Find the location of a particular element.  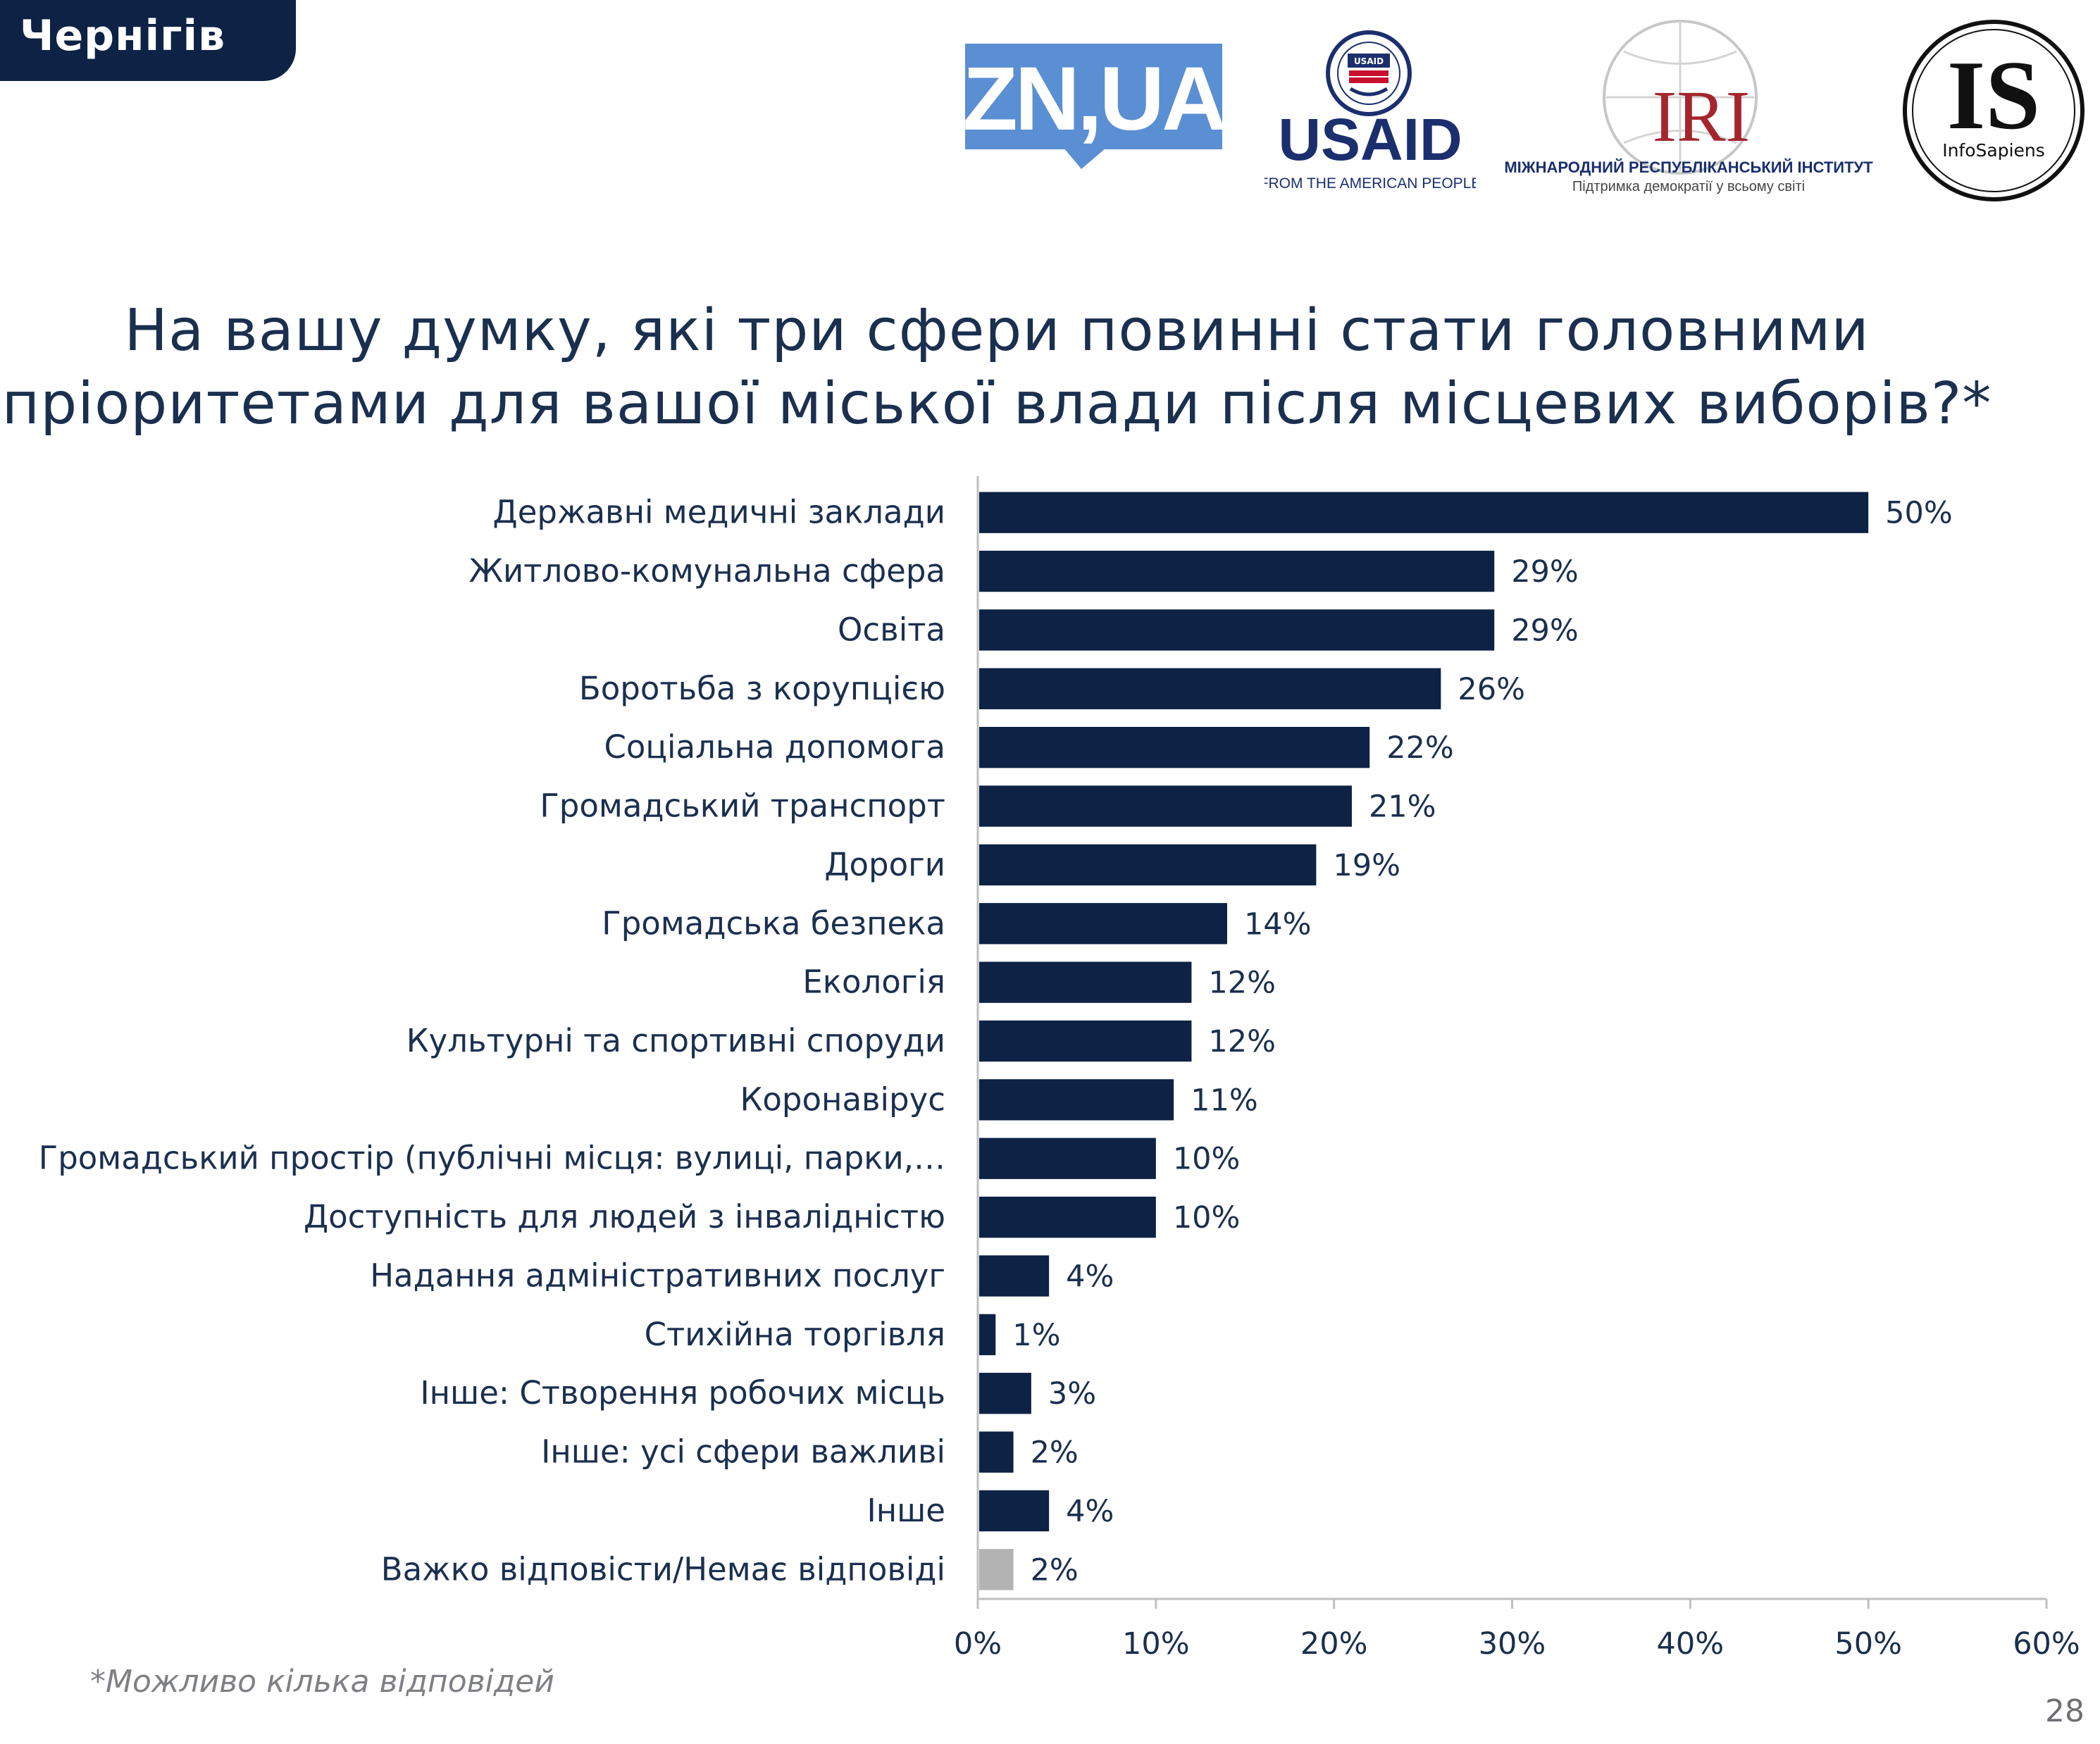

category-label: Інше: Створення робочих місць is located at coordinates (682, 1393).